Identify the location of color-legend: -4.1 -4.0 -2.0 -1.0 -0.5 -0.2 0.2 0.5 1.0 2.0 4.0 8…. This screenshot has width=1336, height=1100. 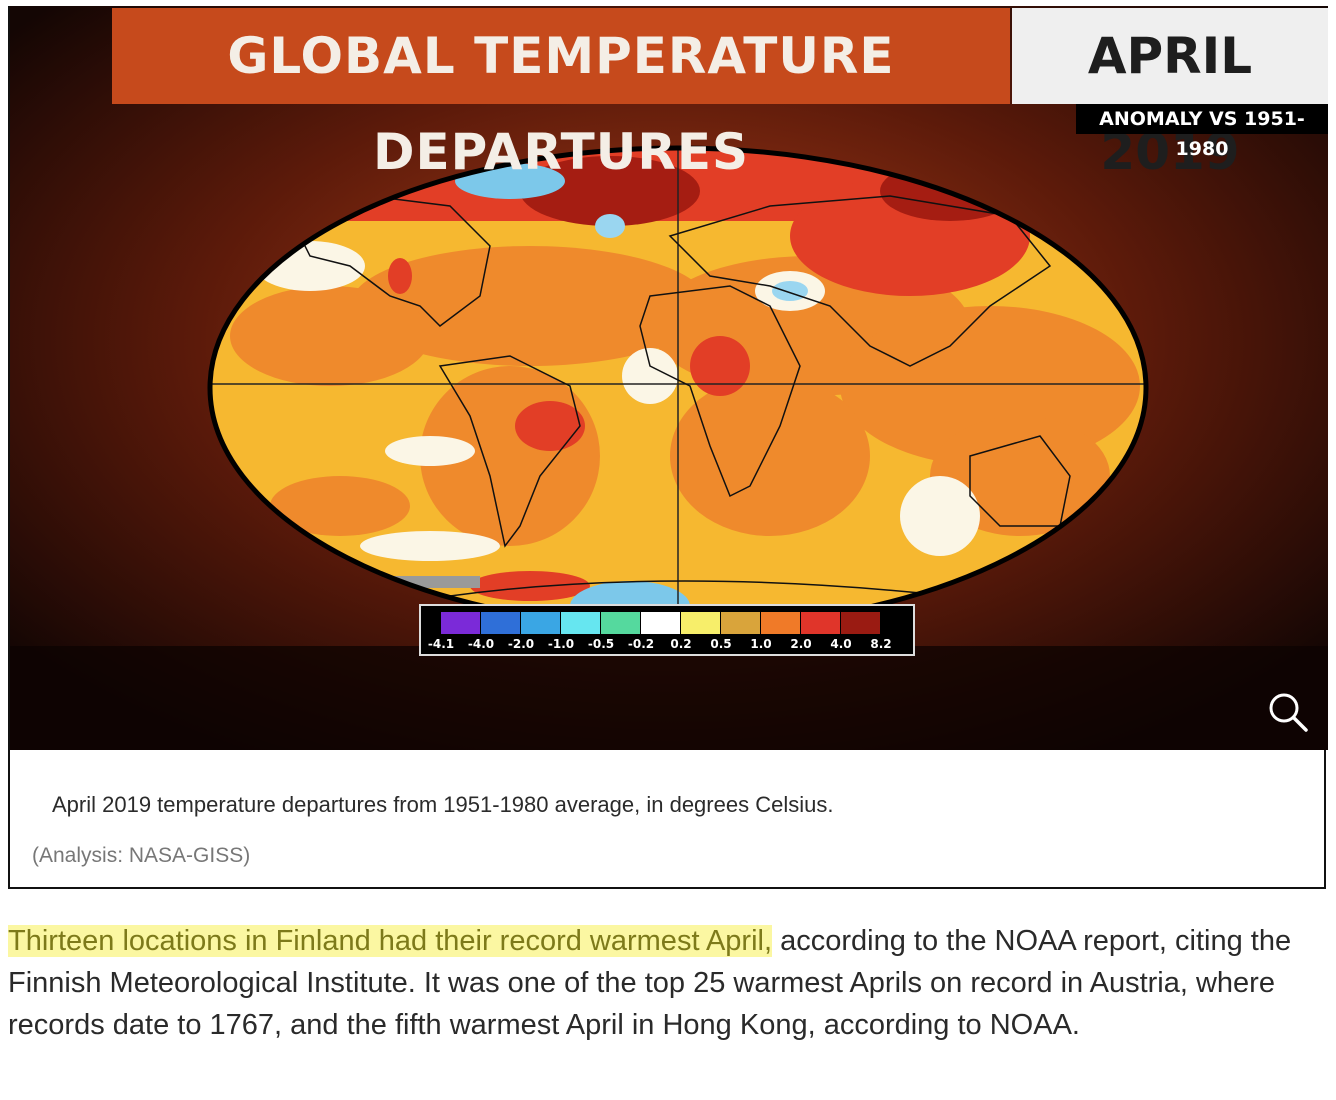
(667, 630).